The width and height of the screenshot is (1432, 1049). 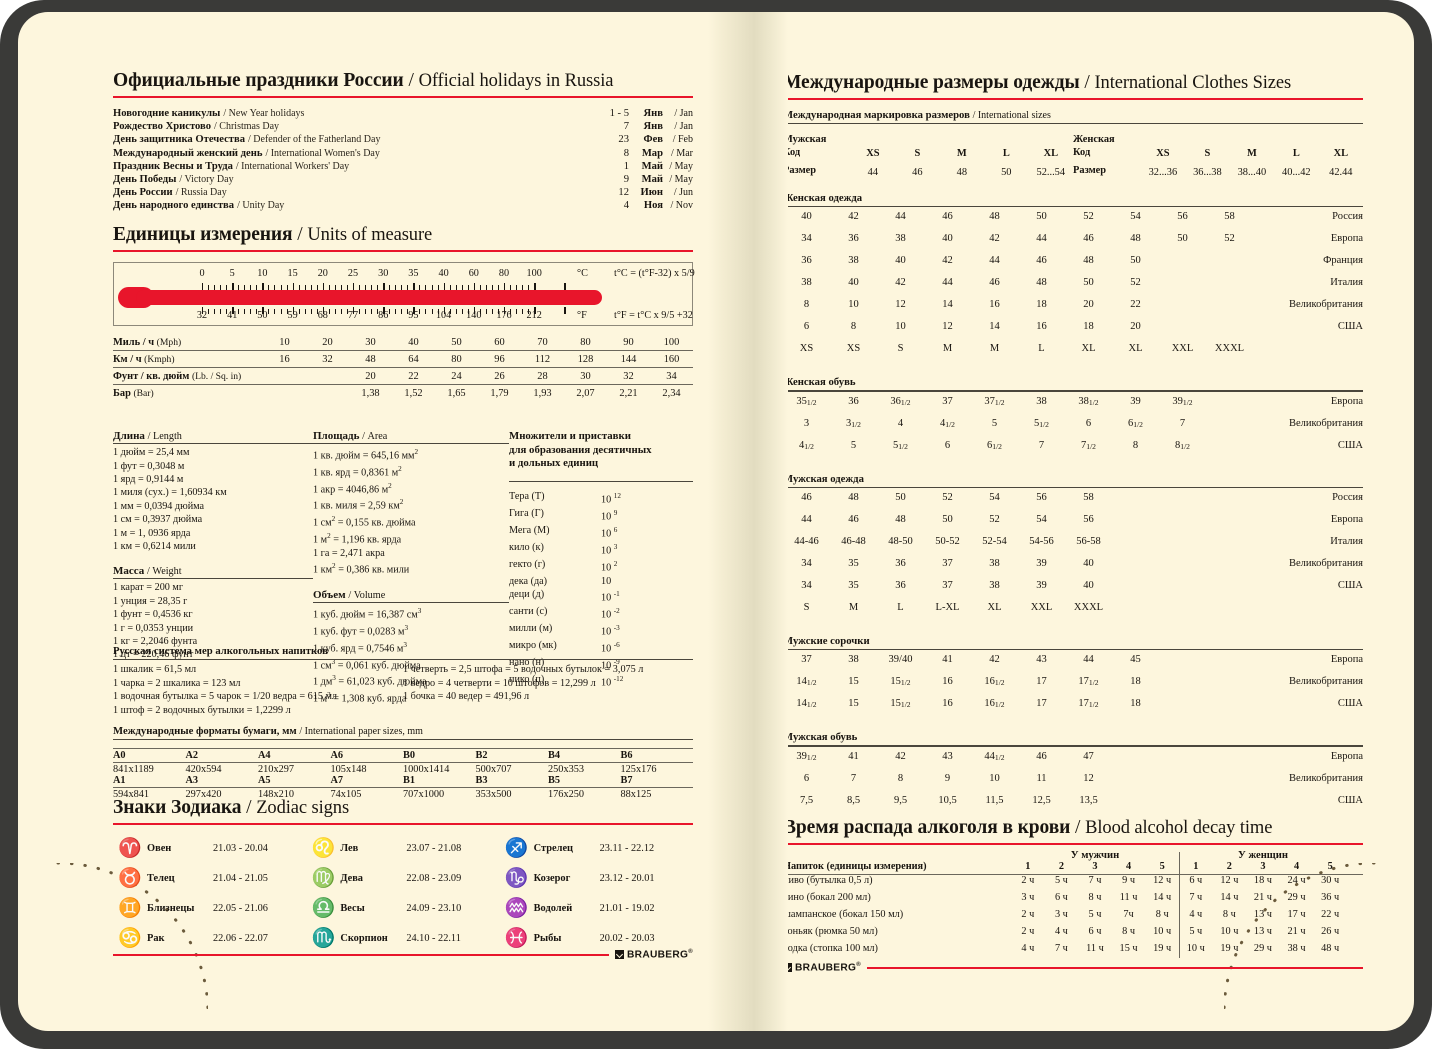 I want to click on women-size: 42.44, so click(x=1341, y=173).